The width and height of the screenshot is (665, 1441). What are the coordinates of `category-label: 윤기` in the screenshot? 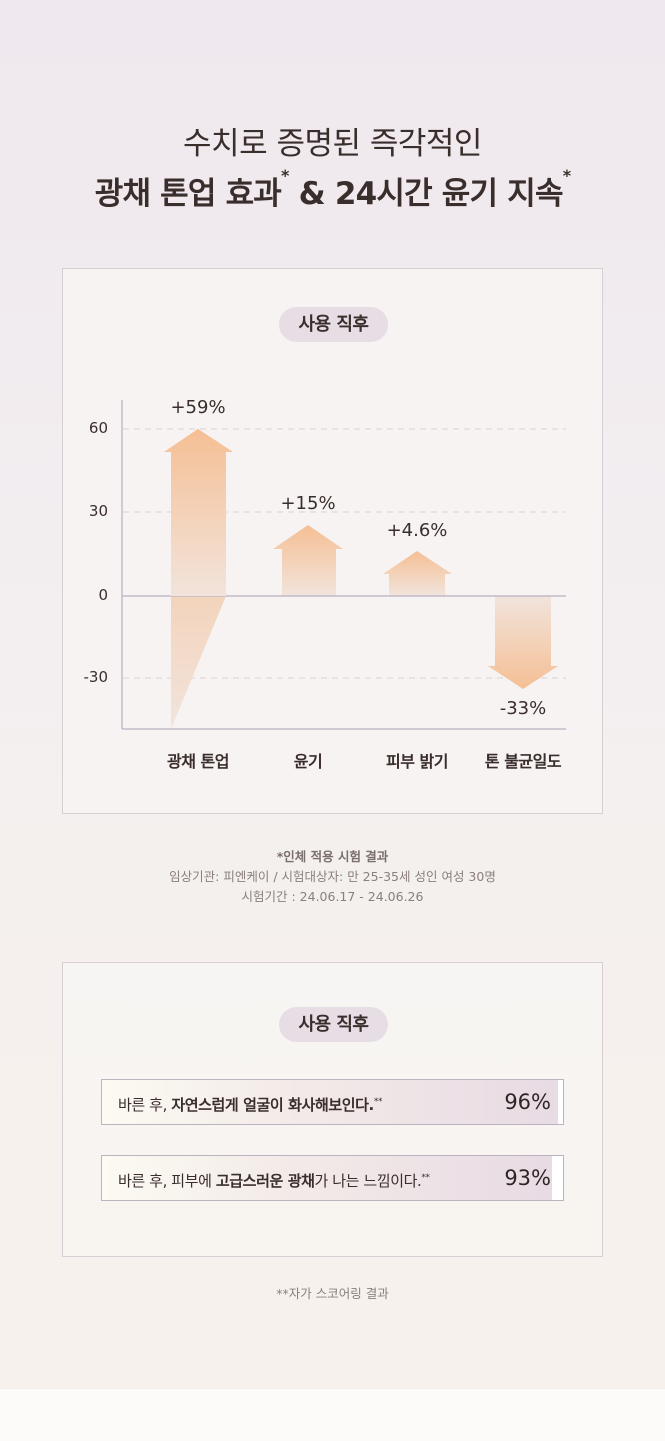 It's located at (308, 761).